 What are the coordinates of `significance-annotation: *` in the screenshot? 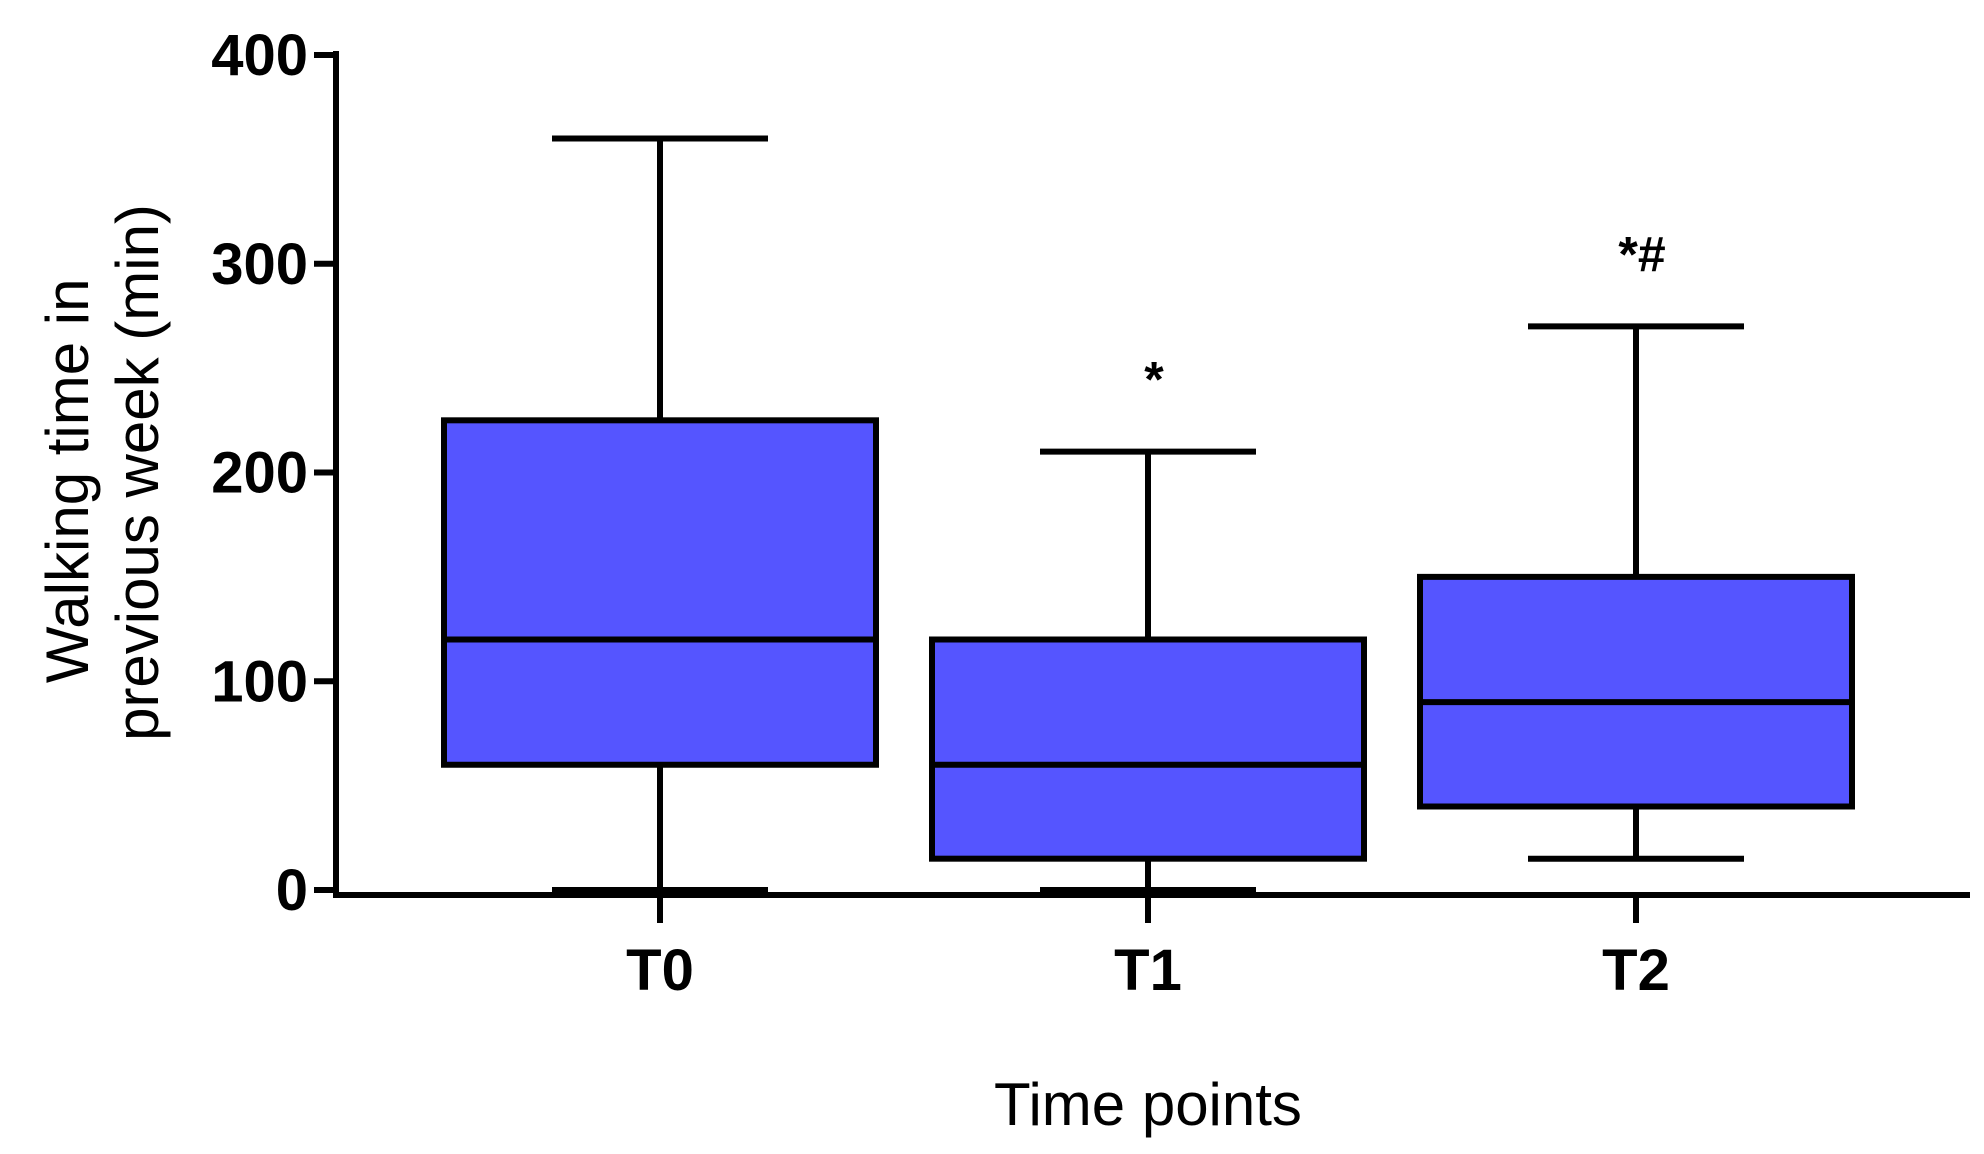 It's located at (1154, 380).